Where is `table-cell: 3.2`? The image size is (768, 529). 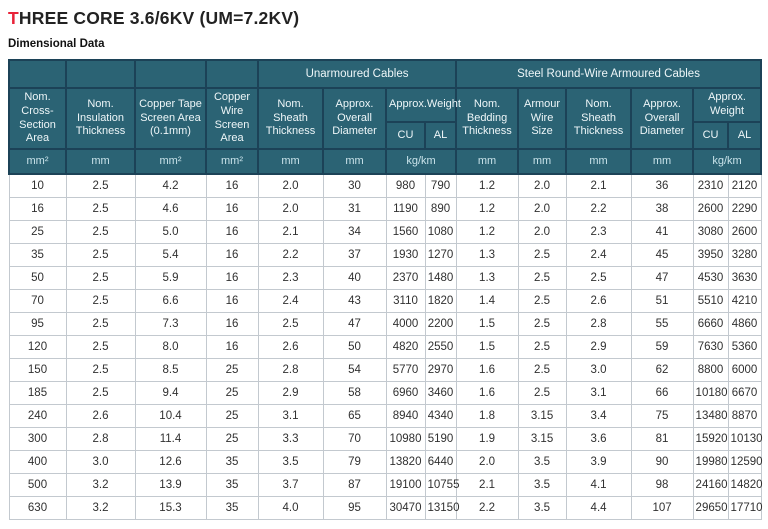
table-cell: 3.2 is located at coordinates (100, 484).